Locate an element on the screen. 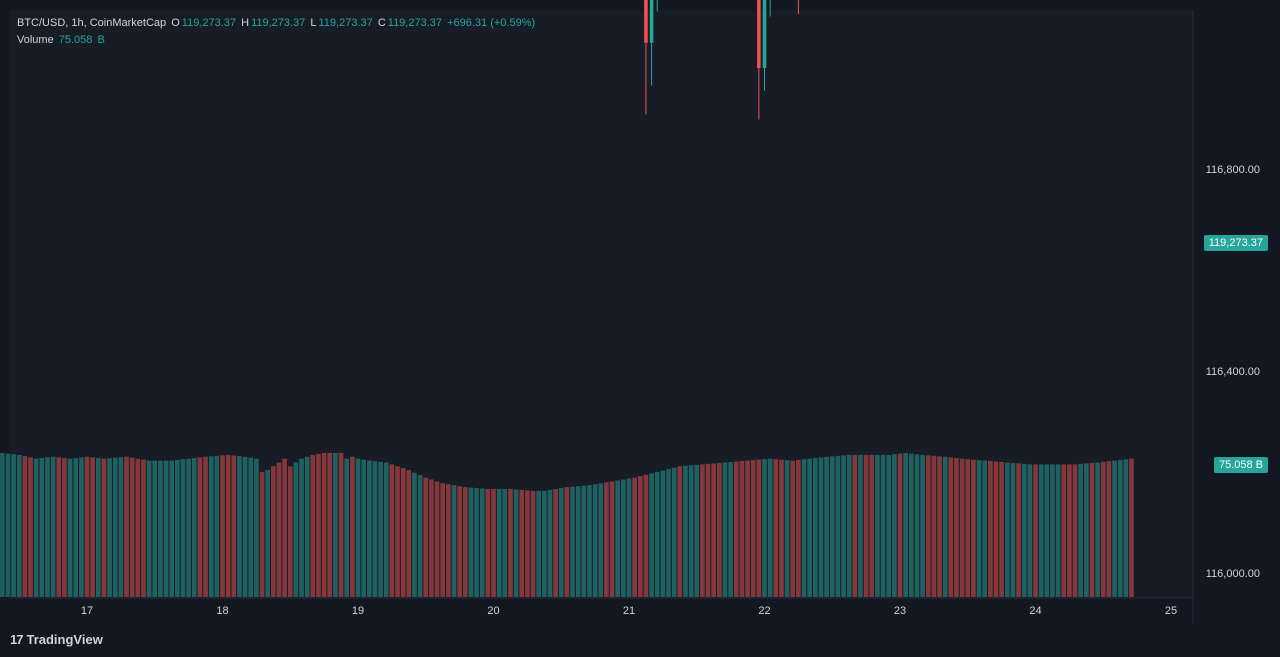 The height and width of the screenshot is (657, 1280). volume-label: Volume is located at coordinates (35, 40).